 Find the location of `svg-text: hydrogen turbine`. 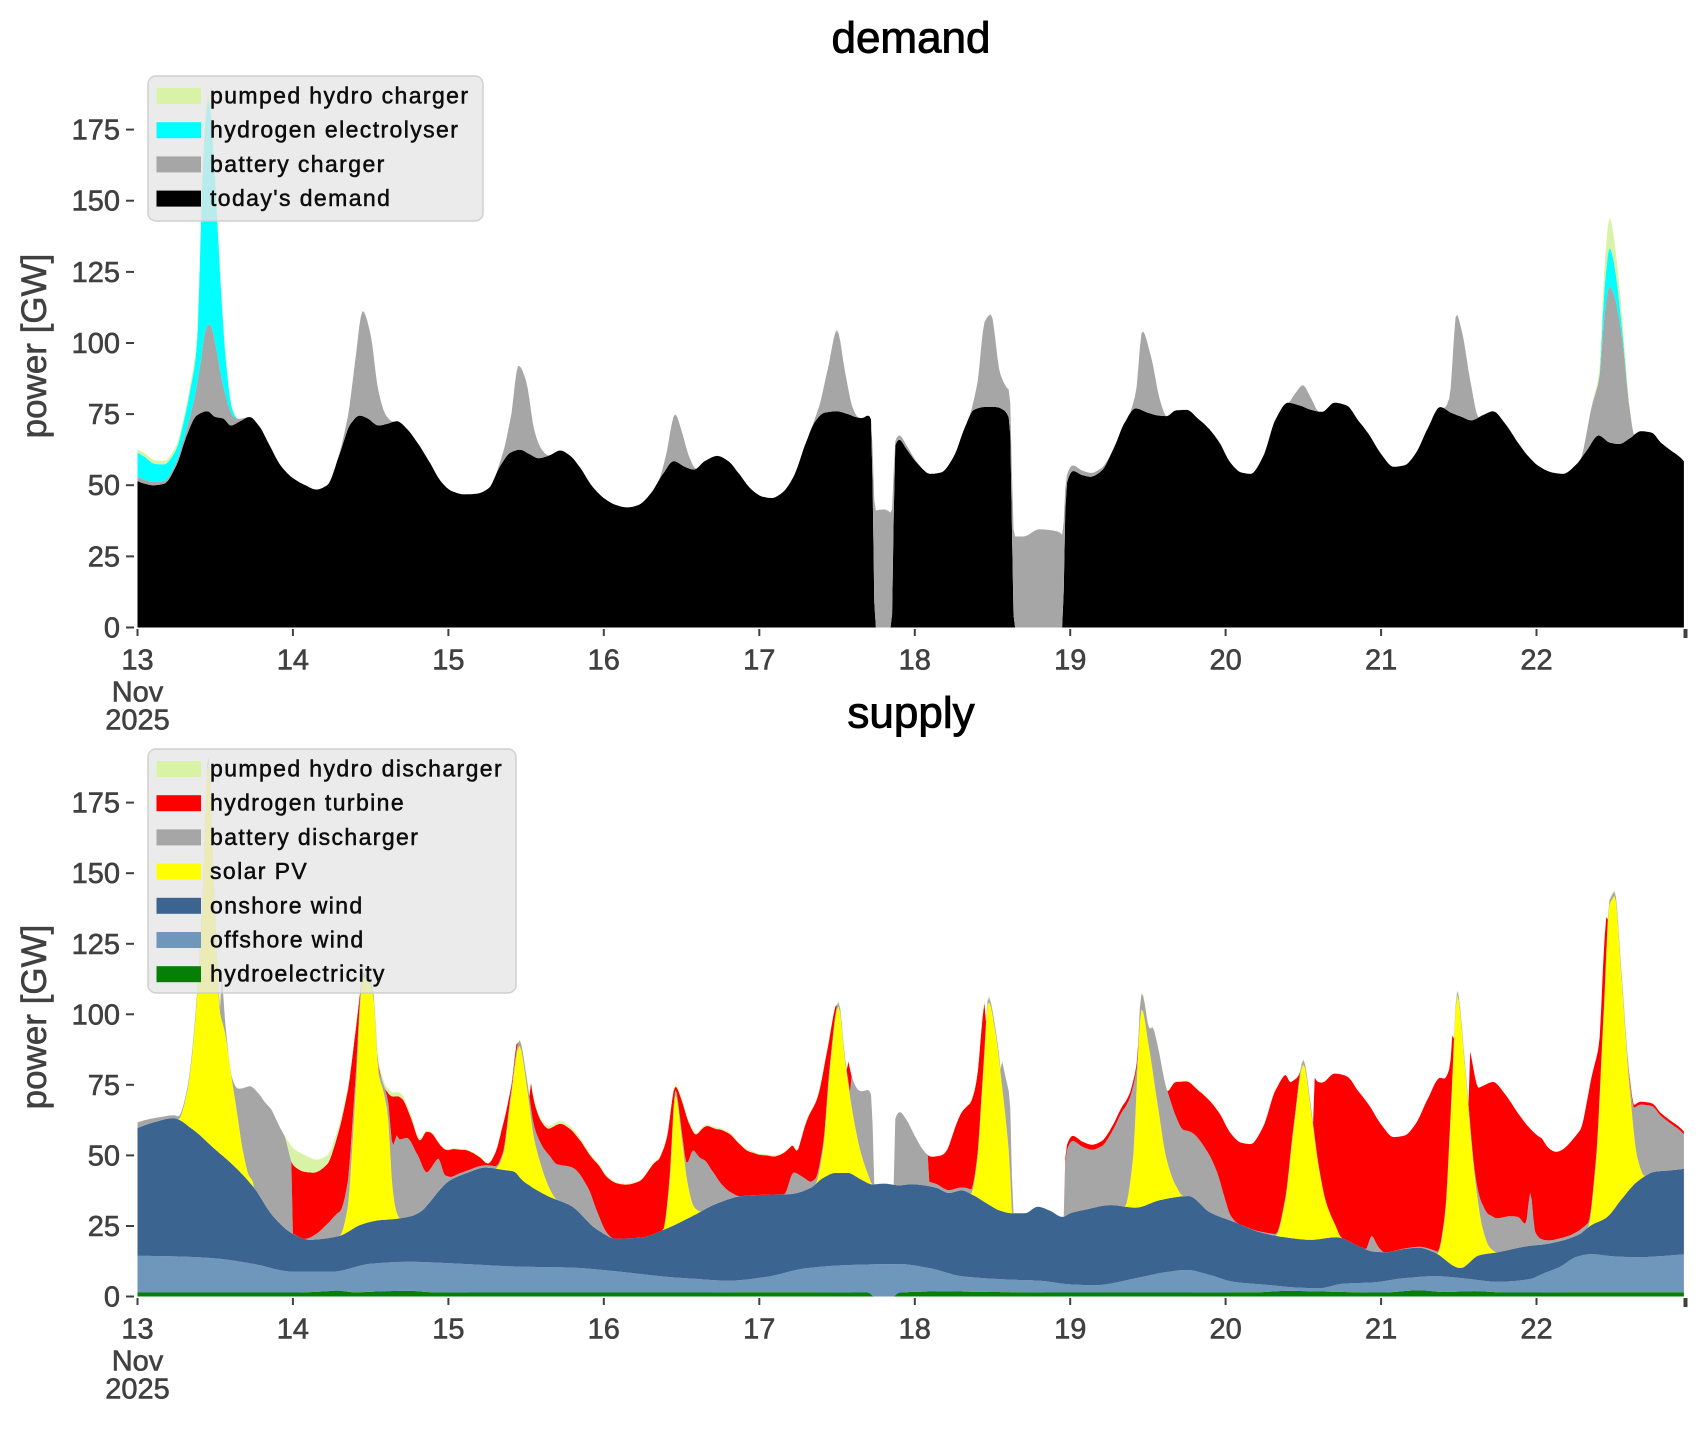

svg-text: hydrogen turbine is located at coordinates (307, 803).